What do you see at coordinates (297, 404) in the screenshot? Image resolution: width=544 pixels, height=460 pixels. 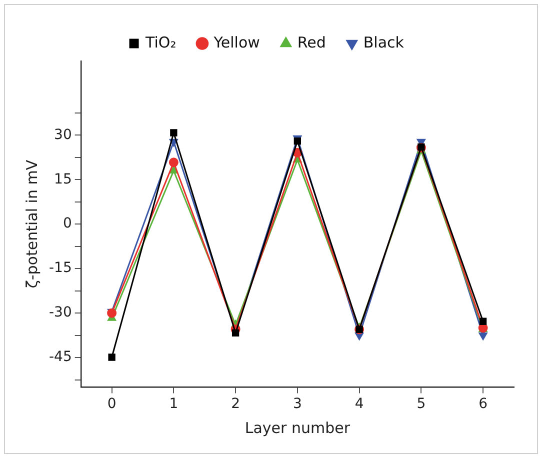 I see `x-tick-label: 3` at bounding box center [297, 404].